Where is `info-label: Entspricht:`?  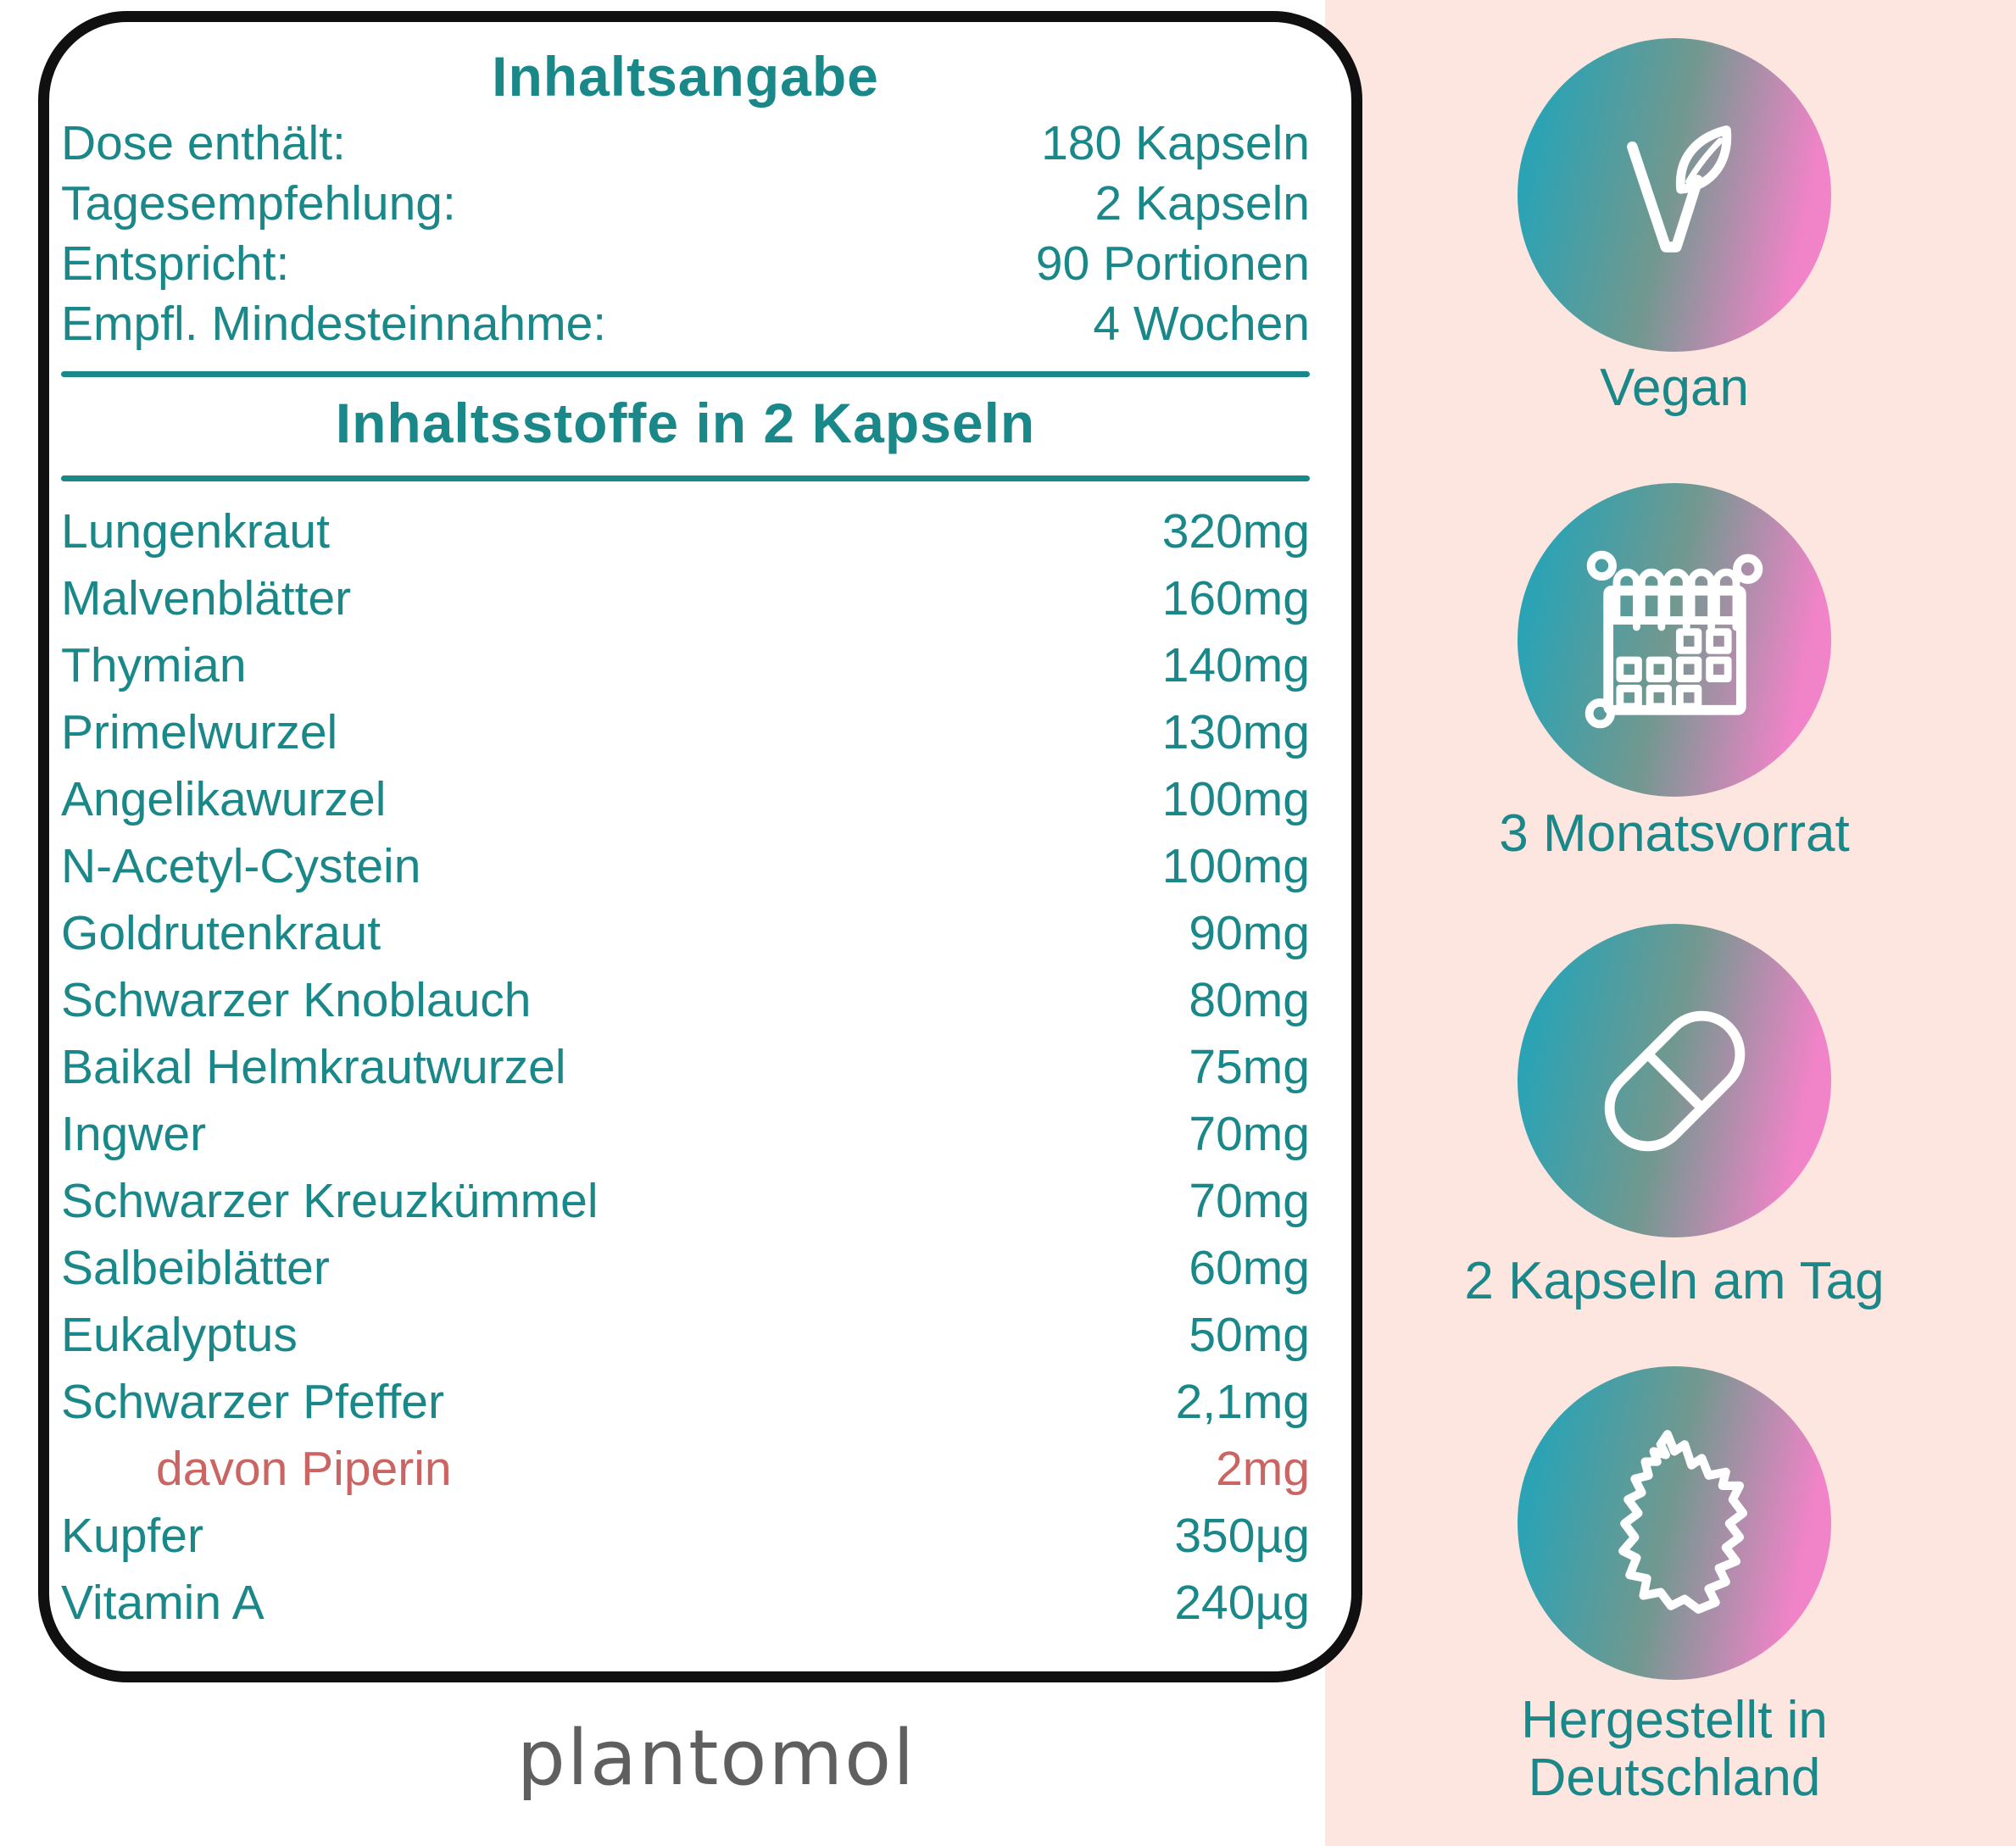 info-label: Entspricht: is located at coordinates (175, 263).